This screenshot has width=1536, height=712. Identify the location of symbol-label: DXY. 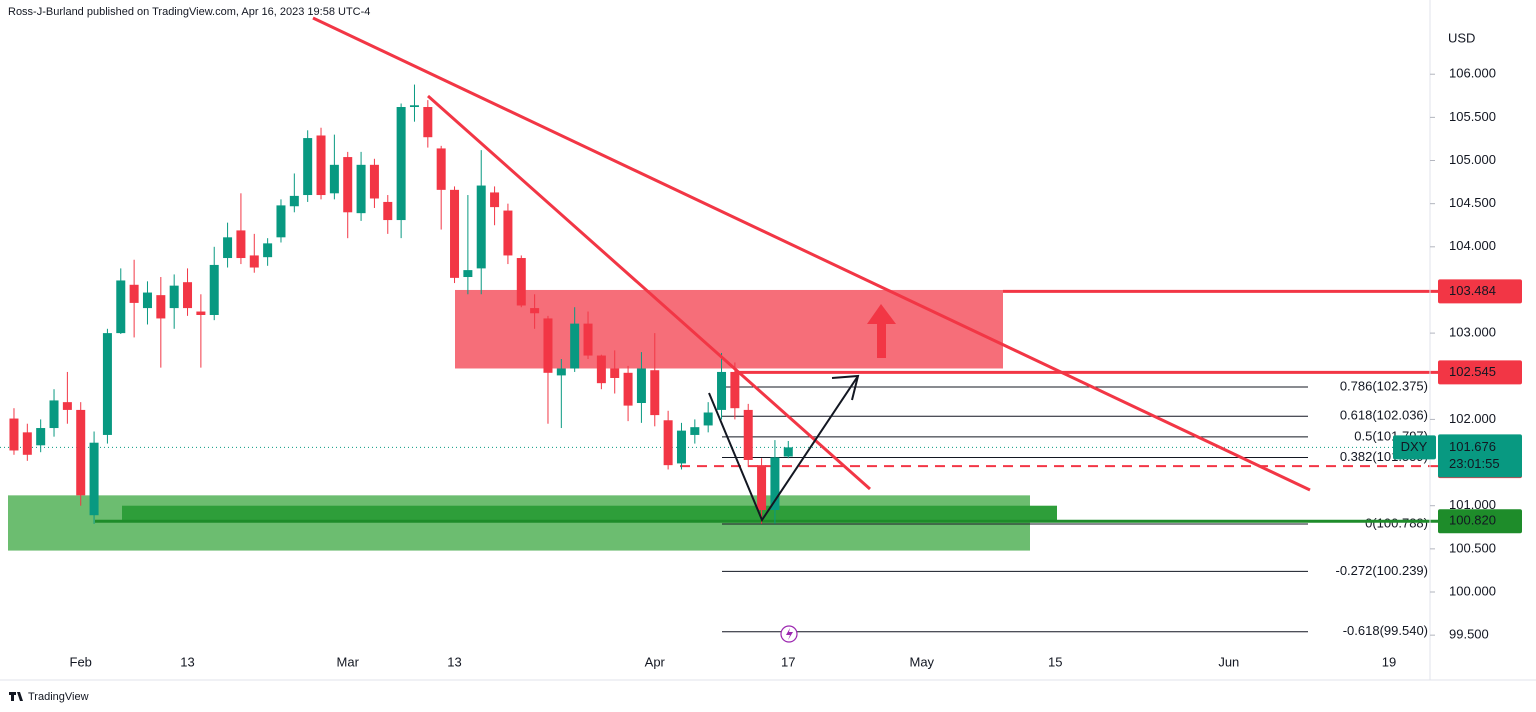
(1414, 446).